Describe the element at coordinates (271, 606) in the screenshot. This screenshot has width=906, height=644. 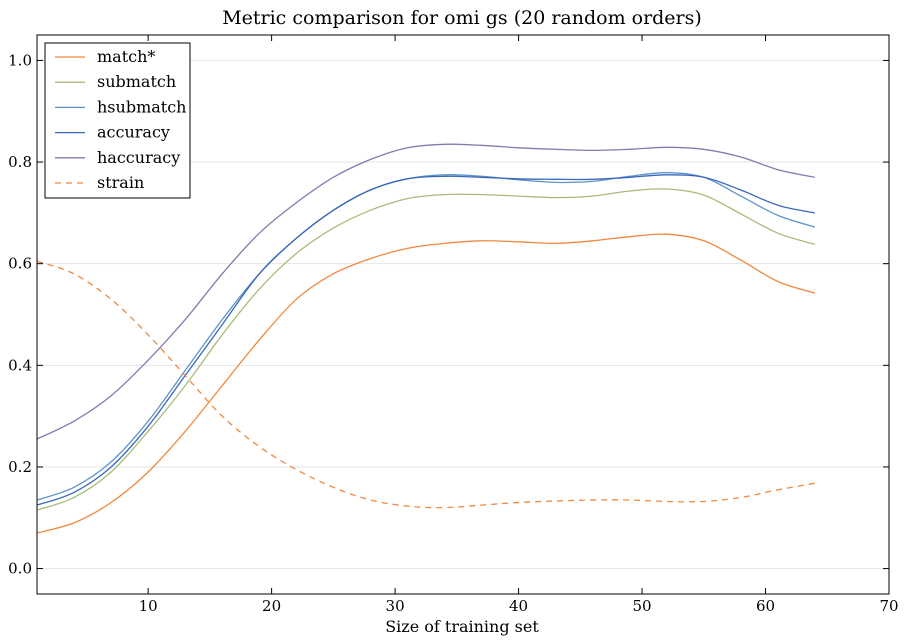
I see `x-tick-label: 20` at that location.